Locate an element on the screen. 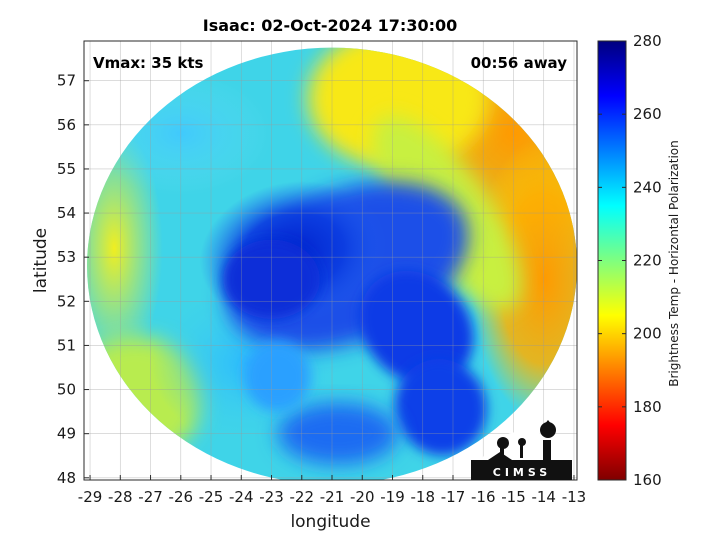 The height and width of the screenshot is (540, 720). colorbar-gradient is located at coordinates (612, 260).